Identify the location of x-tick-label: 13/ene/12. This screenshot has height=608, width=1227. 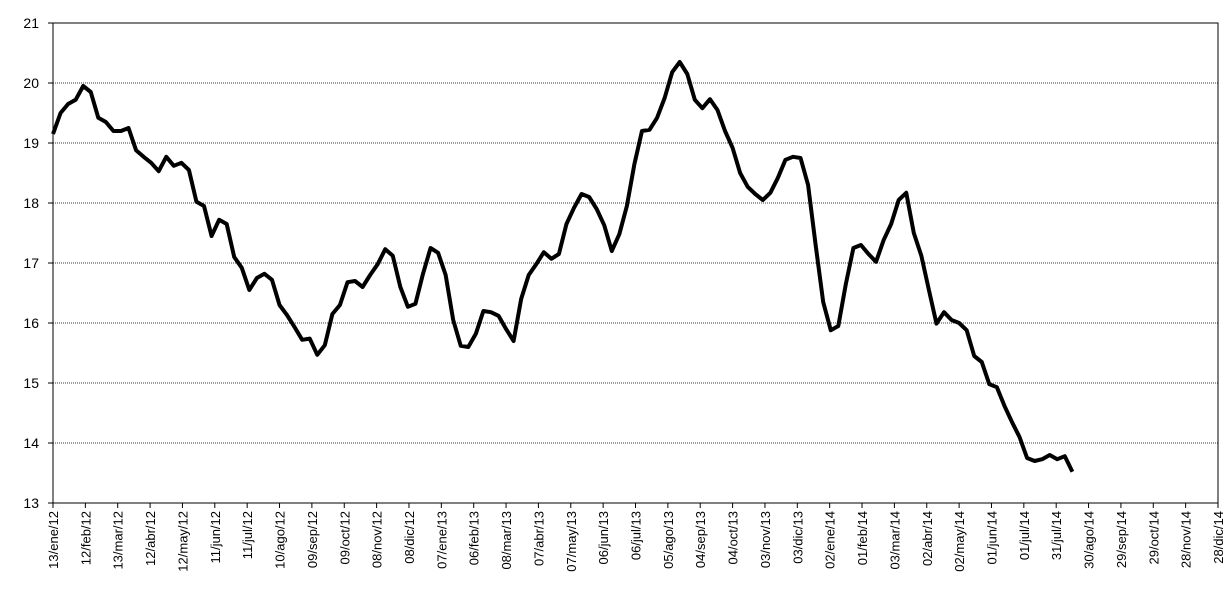
(53, 540).